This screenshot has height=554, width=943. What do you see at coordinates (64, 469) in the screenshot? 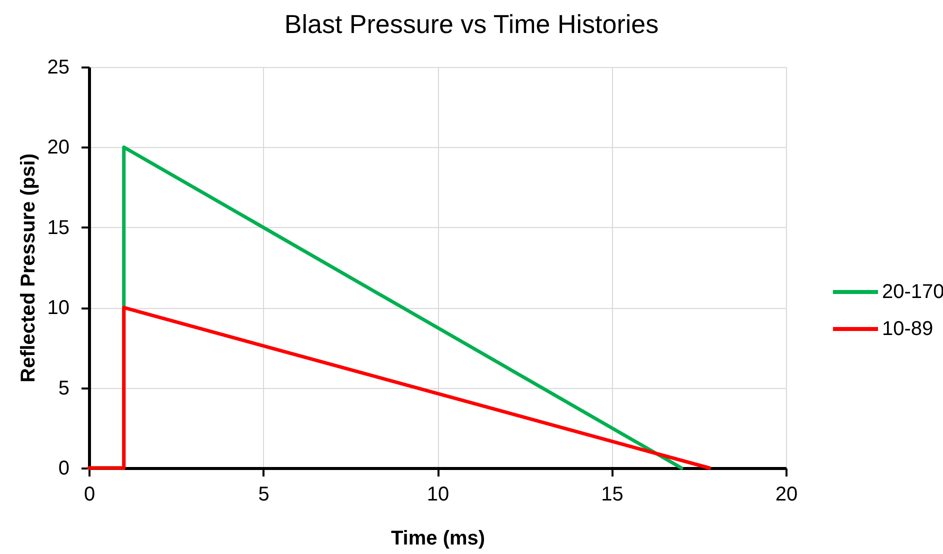
I see `y-tick-label: 0` at bounding box center [64, 469].